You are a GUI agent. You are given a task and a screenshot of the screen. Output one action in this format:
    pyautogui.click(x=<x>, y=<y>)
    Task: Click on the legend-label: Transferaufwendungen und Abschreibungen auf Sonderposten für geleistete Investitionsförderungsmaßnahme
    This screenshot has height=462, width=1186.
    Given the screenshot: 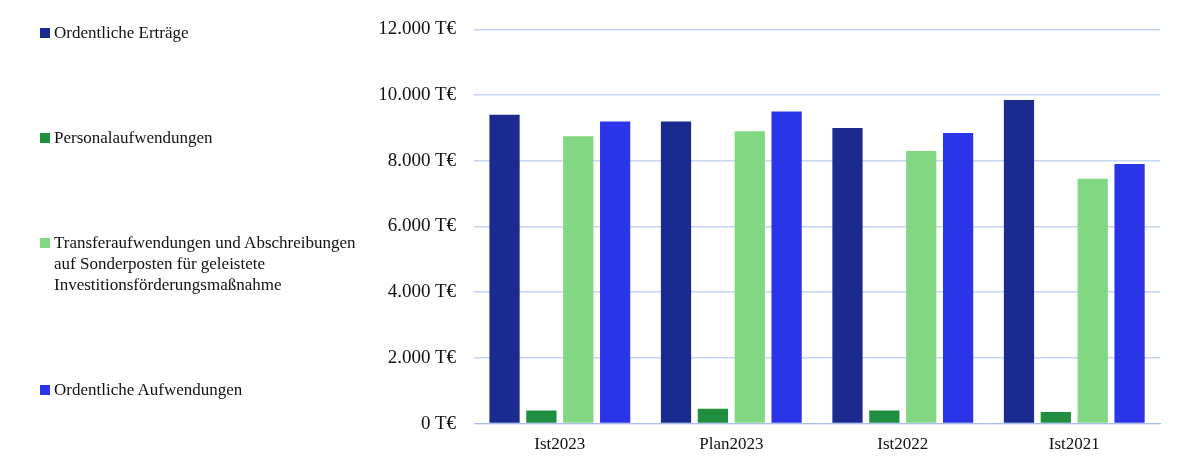 What is the action you would take?
    pyautogui.click(x=205, y=263)
    